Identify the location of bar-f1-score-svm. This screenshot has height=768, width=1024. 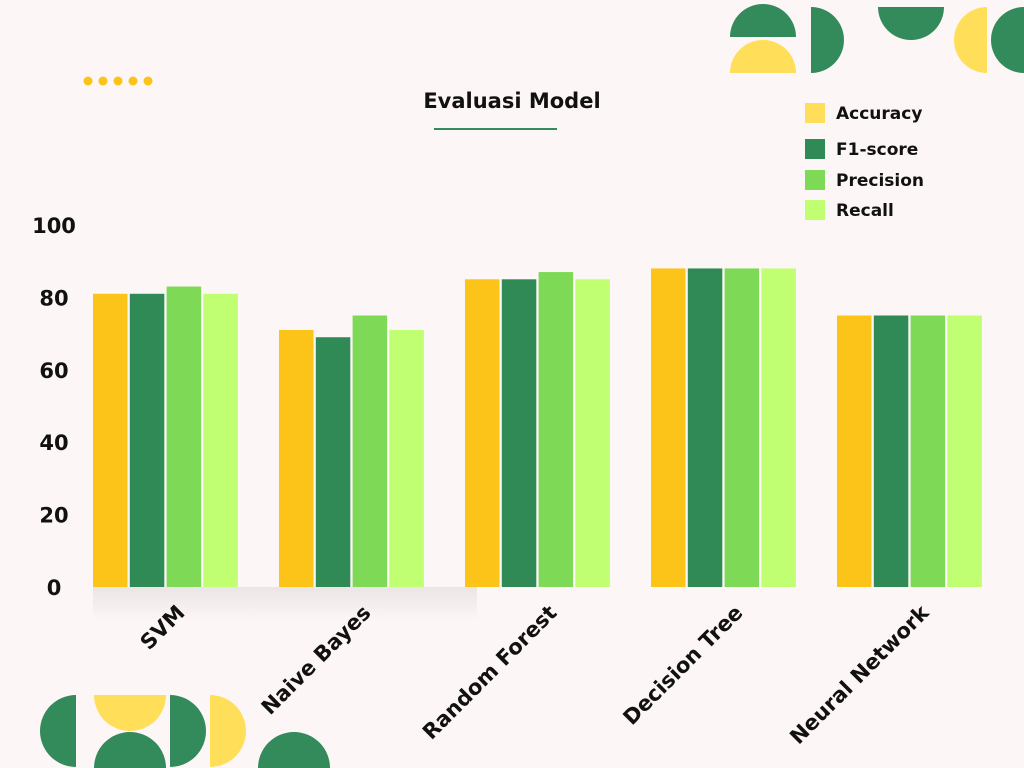
(147, 440).